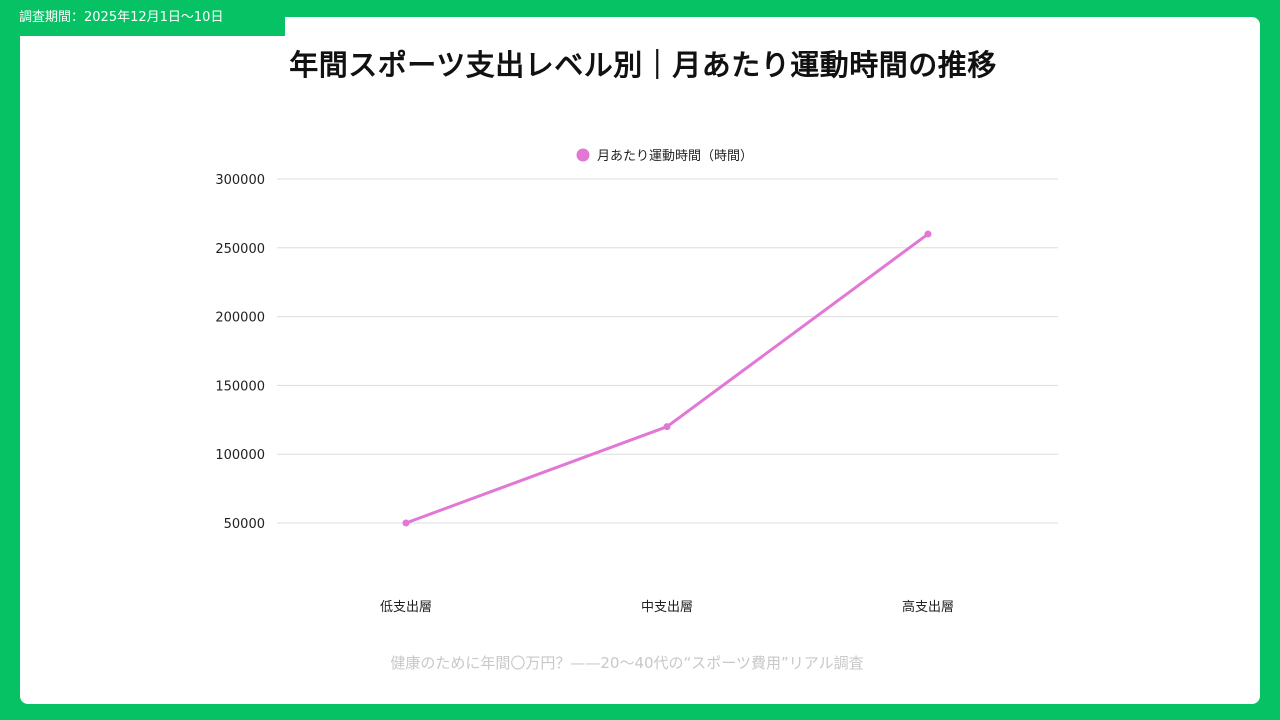 The height and width of the screenshot is (720, 1280). Describe the element at coordinates (928, 607) in the screenshot. I see `x-category-label: 高支出層` at that location.